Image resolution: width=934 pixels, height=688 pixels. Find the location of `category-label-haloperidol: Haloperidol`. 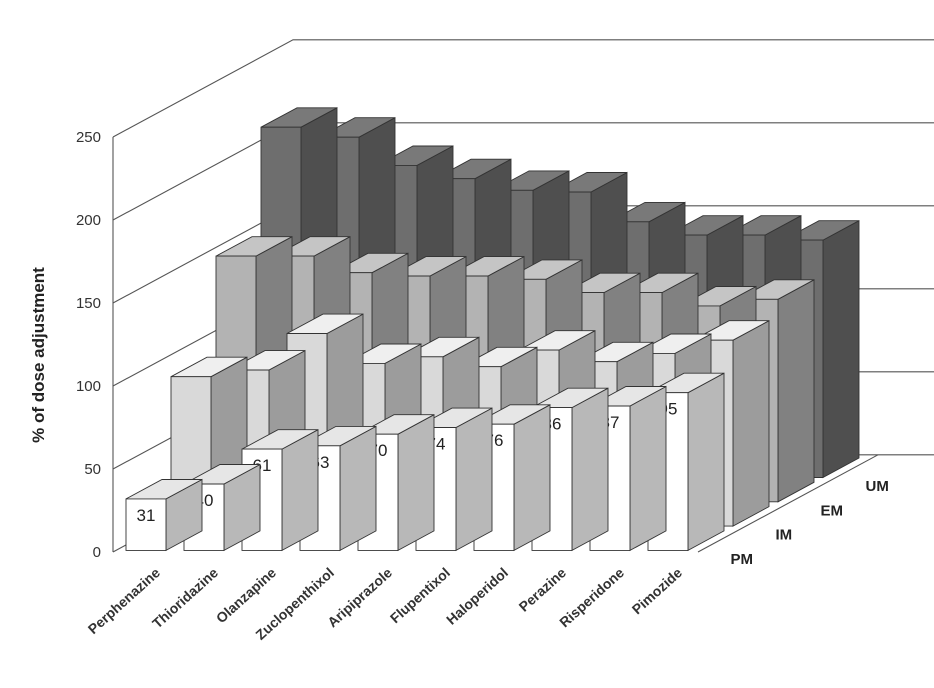

category-label-haloperidol: Haloperidol is located at coordinates (477, 595).